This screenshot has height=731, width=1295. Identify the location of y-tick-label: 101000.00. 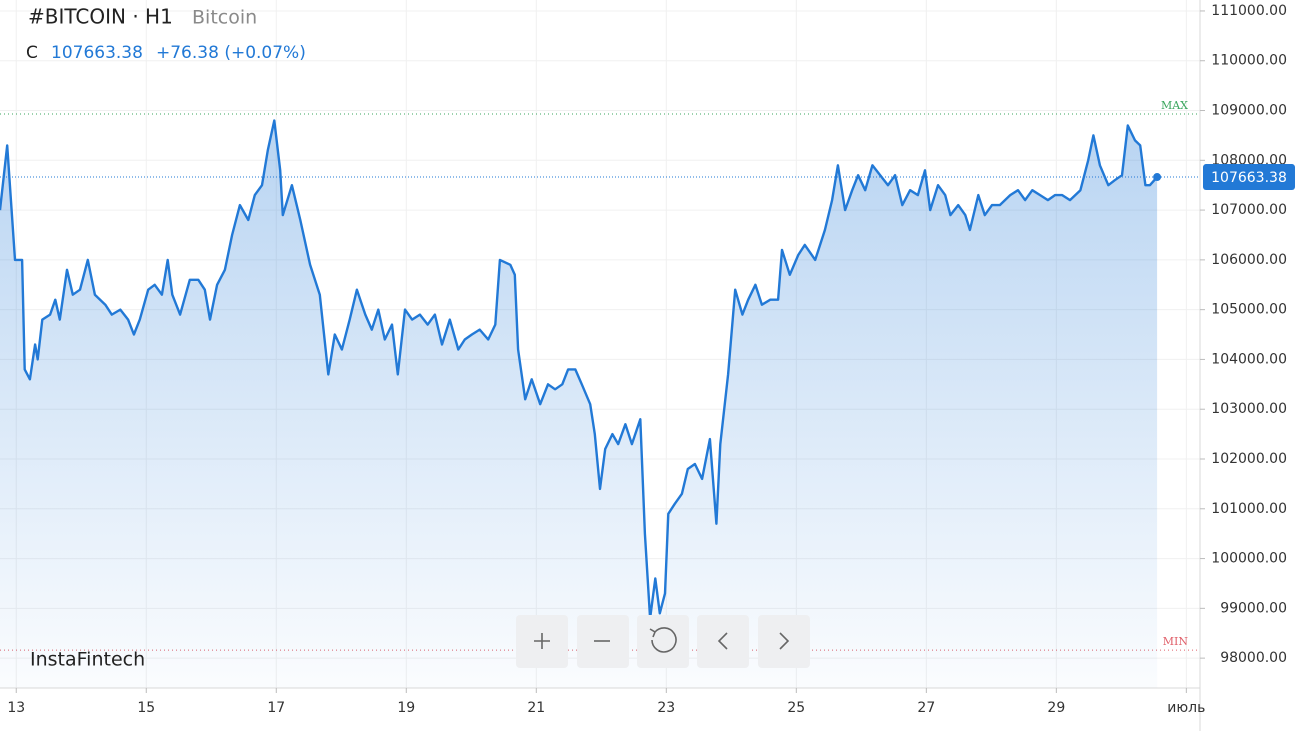
(1249, 509).